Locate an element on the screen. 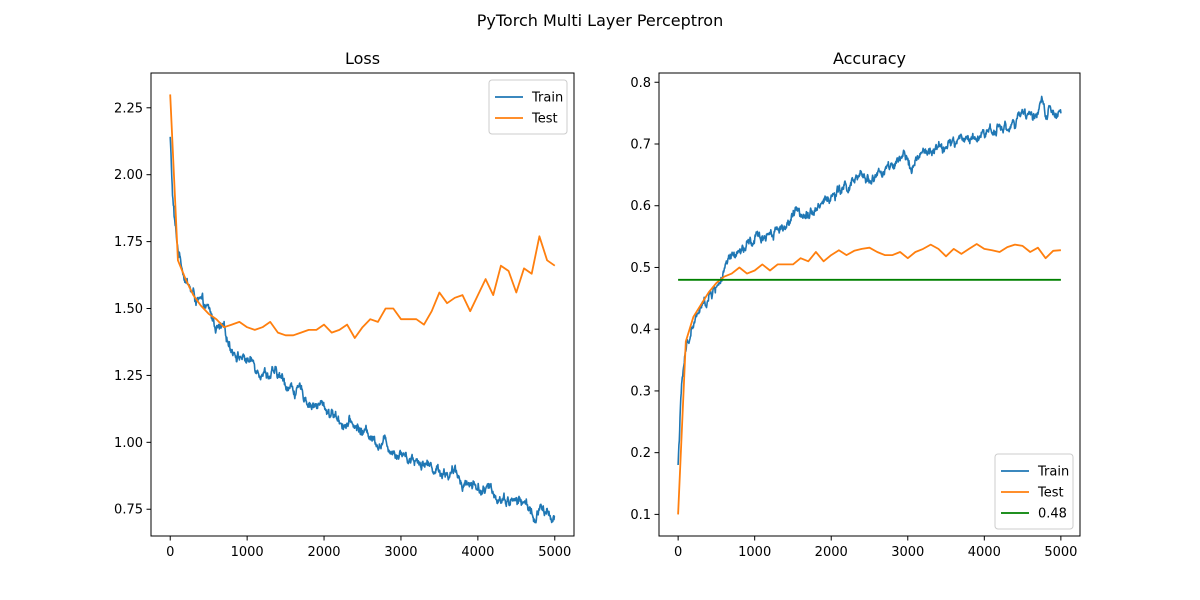 This screenshot has width=1200, height=600. loss-legend-label-test: Test is located at coordinates (544, 119).